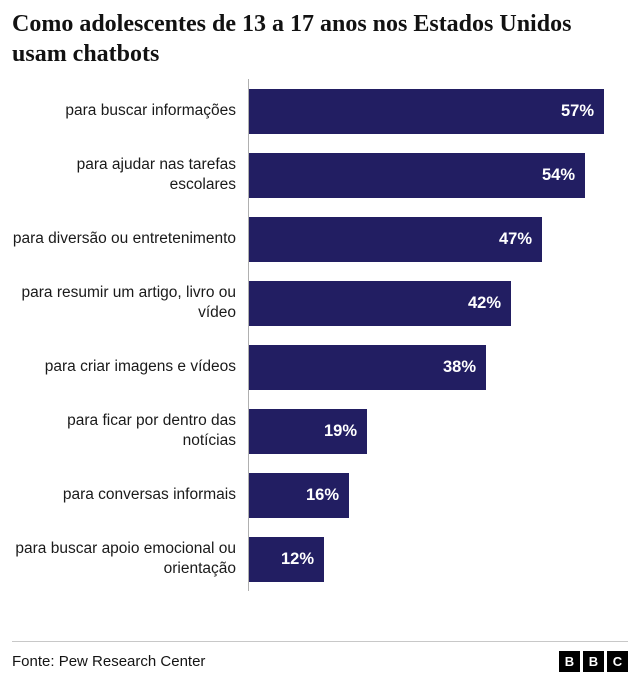 This screenshot has width=640, height=680. I want to click on plot-area: 42%, so click(438, 303).